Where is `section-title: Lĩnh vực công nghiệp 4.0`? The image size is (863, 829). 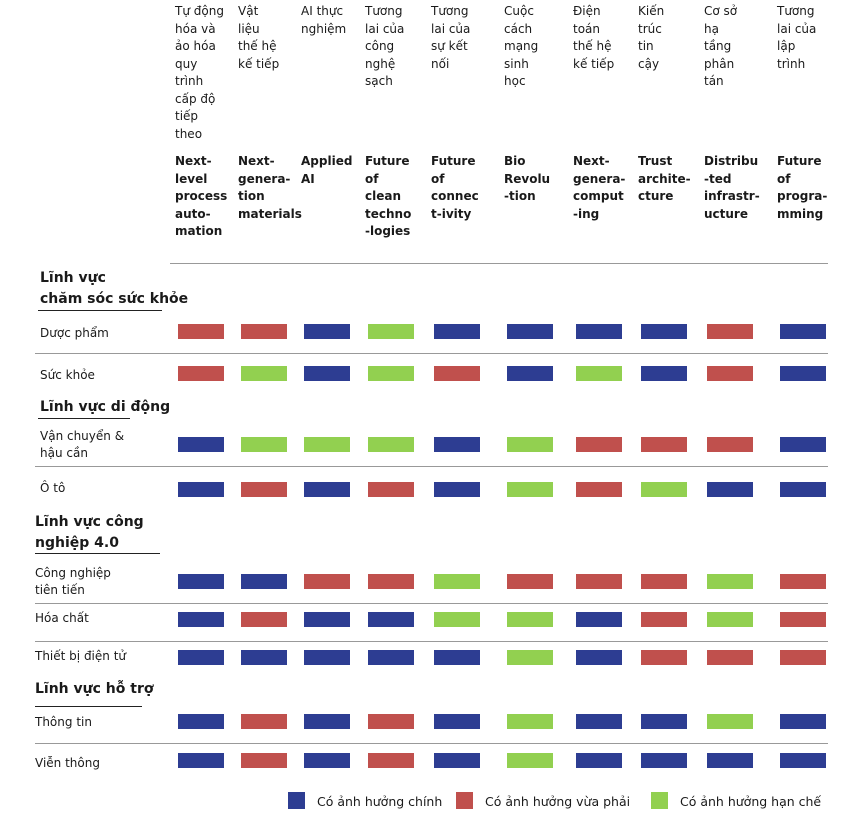 section-title: Lĩnh vực công nghiệp 4.0 is located at coordinates (89, 532).